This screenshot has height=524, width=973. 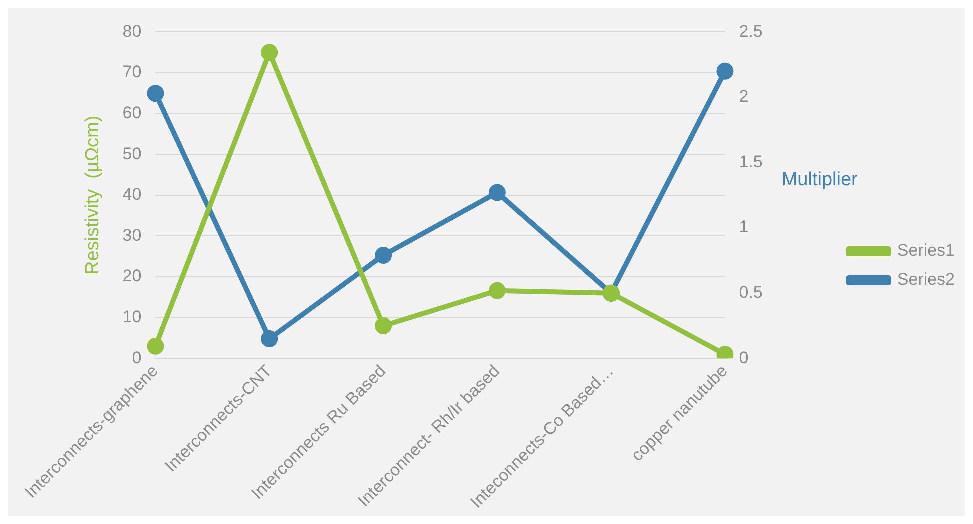 I want to click on y-axis-title: Resistivity (µΩcm), so click(x=93, y=195).